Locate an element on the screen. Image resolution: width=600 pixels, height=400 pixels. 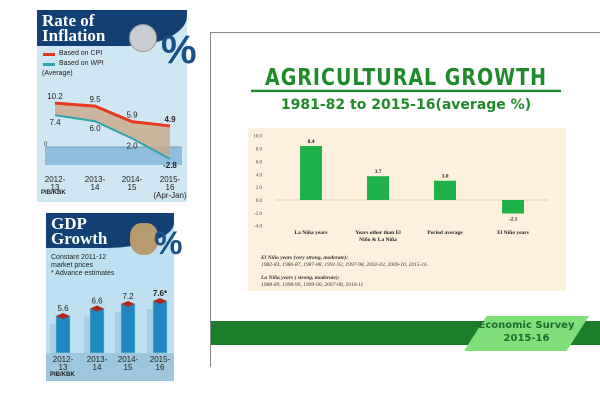
data-label: 8.4 is located at coordinates (311, 142).